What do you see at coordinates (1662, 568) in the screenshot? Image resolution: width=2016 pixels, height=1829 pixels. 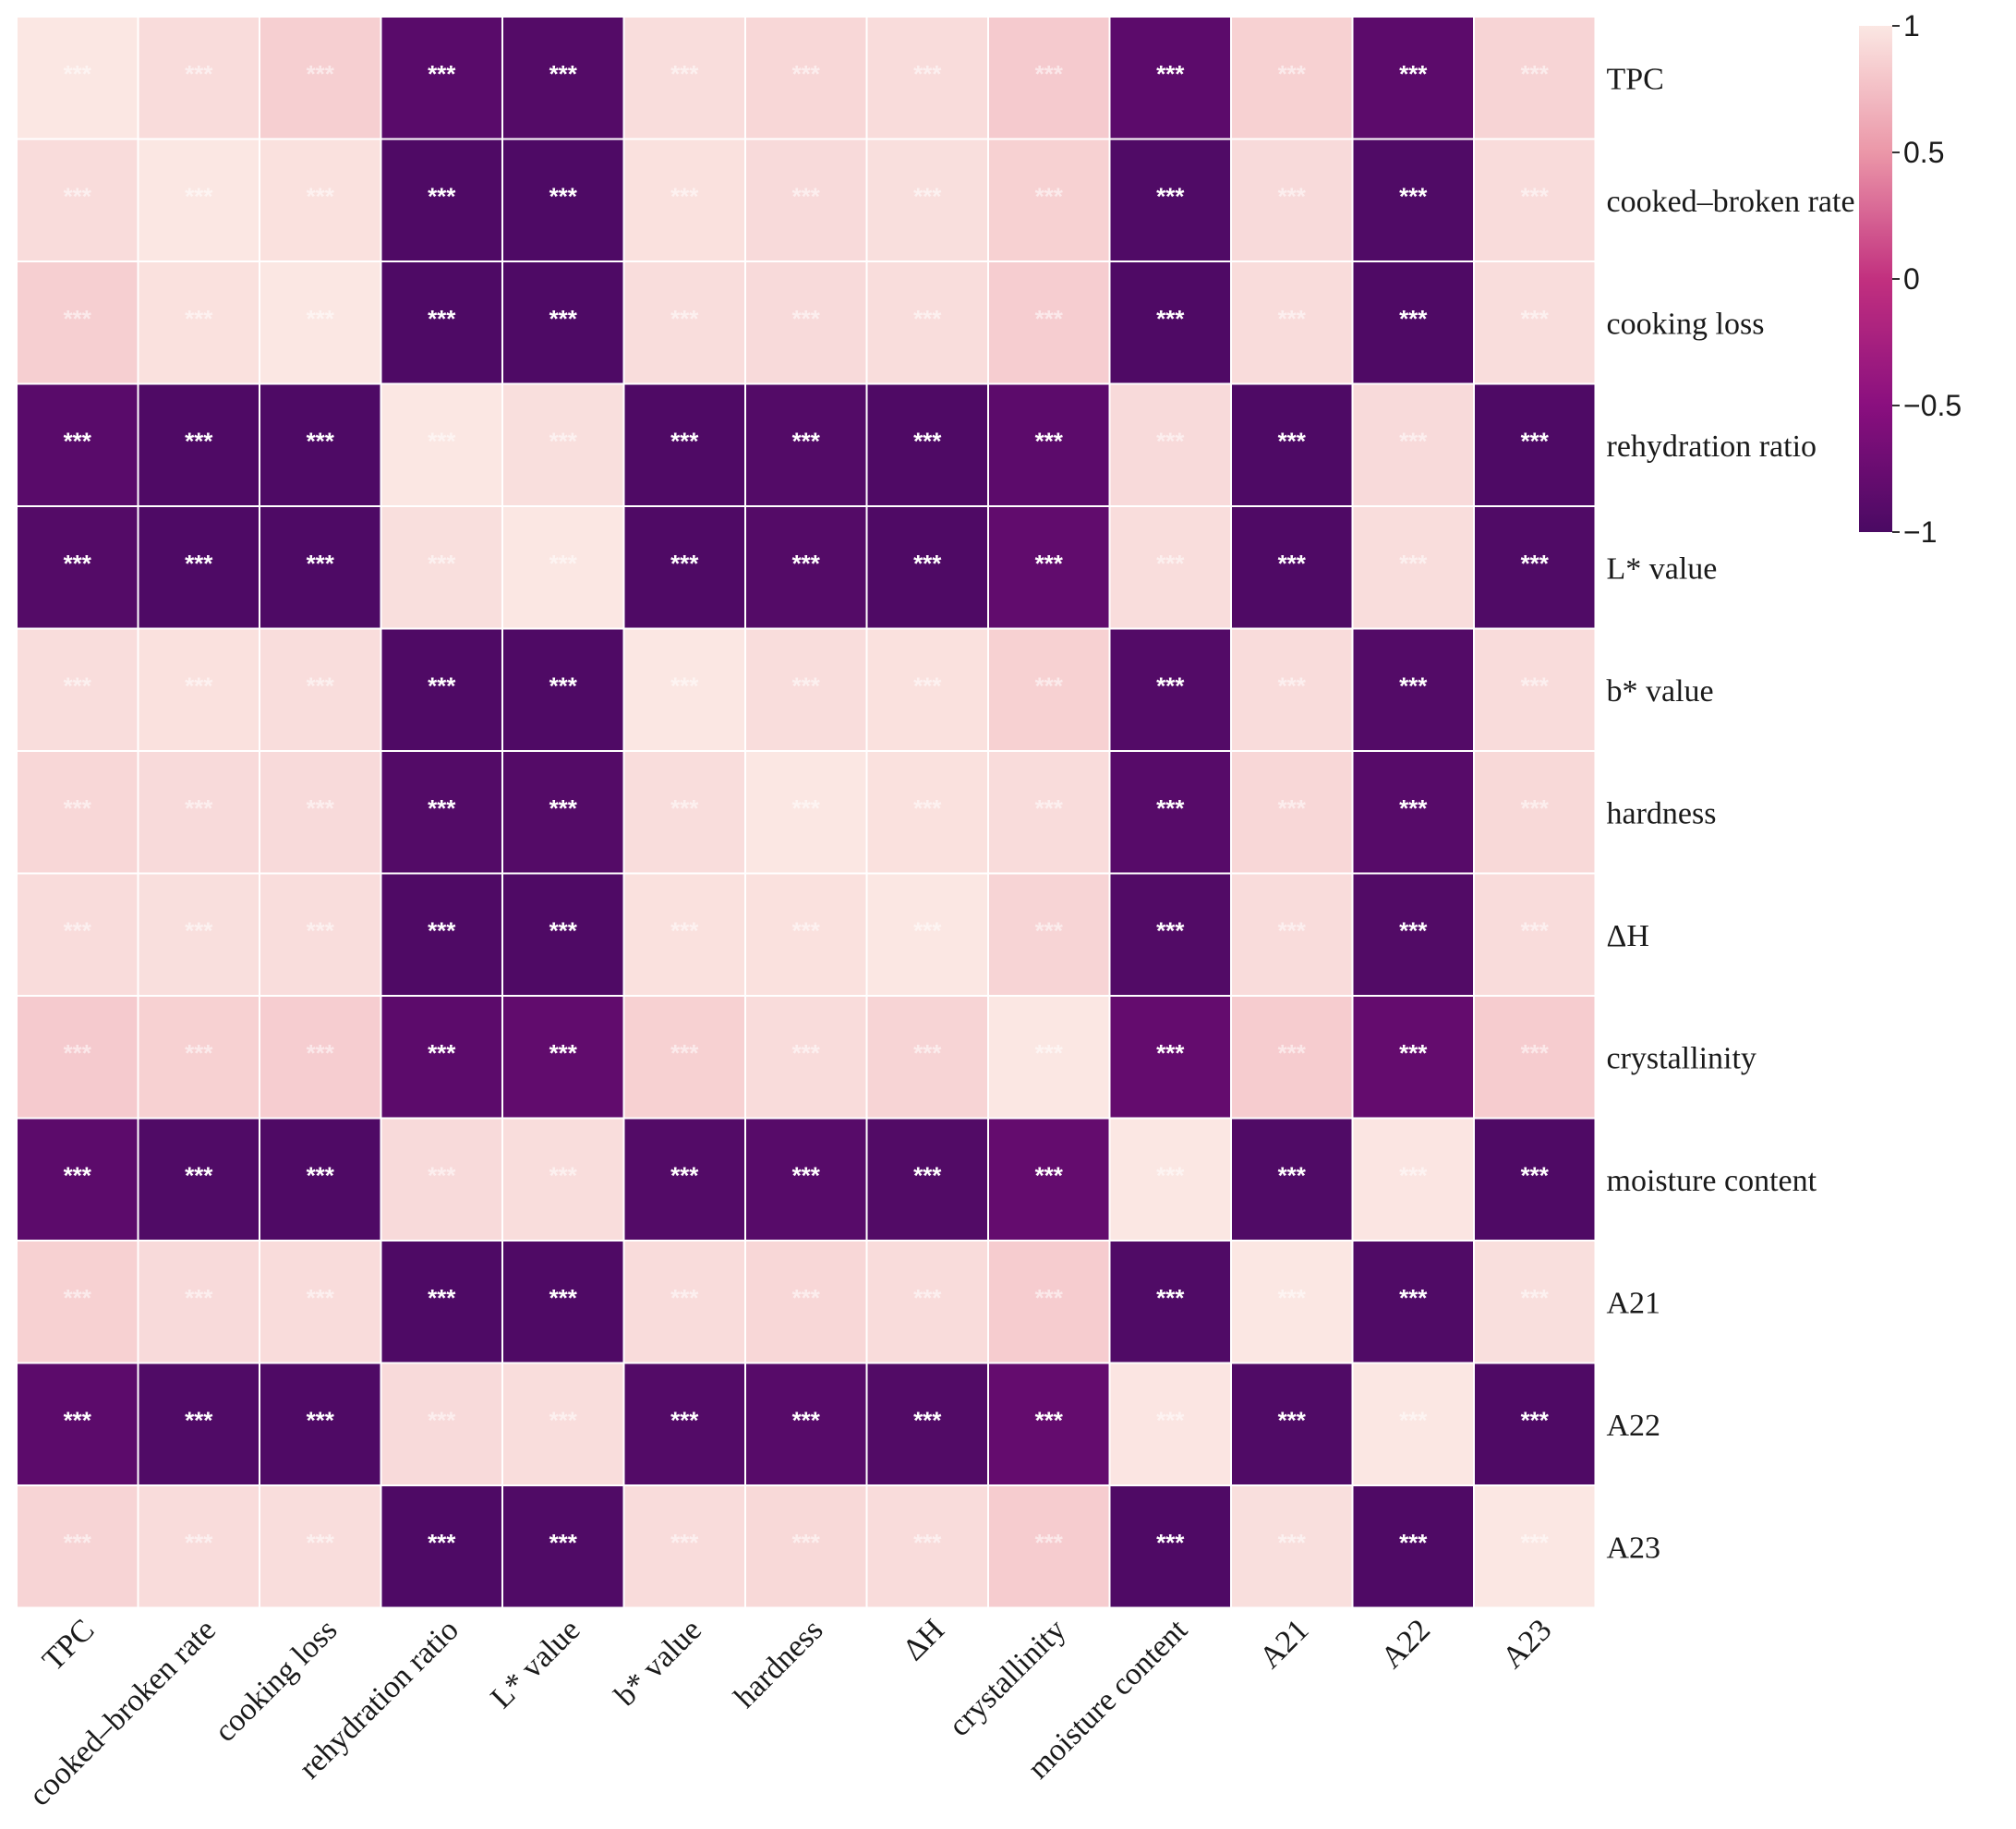 I see `row-label: L* value` at bounding box center [1662, 568].